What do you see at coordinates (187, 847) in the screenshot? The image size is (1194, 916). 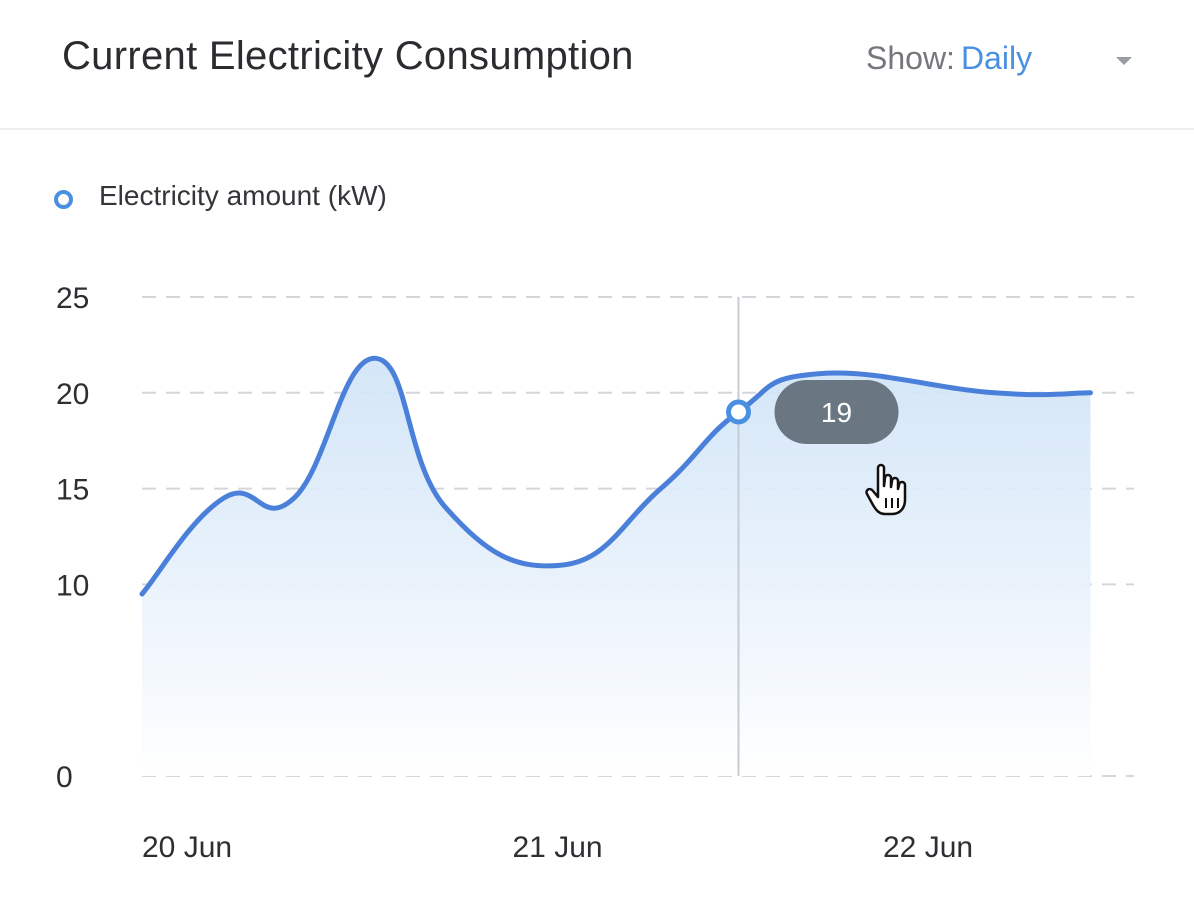 I see `x-tick-label: 20 Jun` at bounding box center [187, 847].